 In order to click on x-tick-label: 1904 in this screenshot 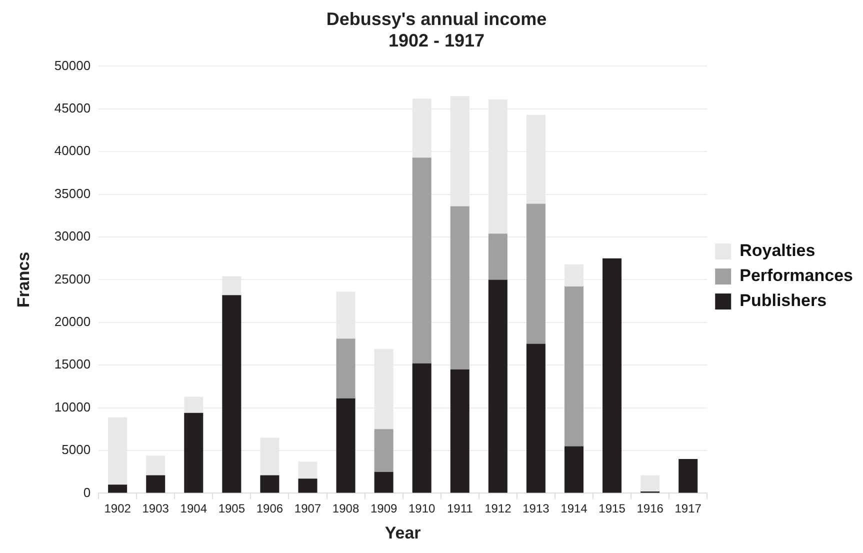, I will do `click(194, 509)`.